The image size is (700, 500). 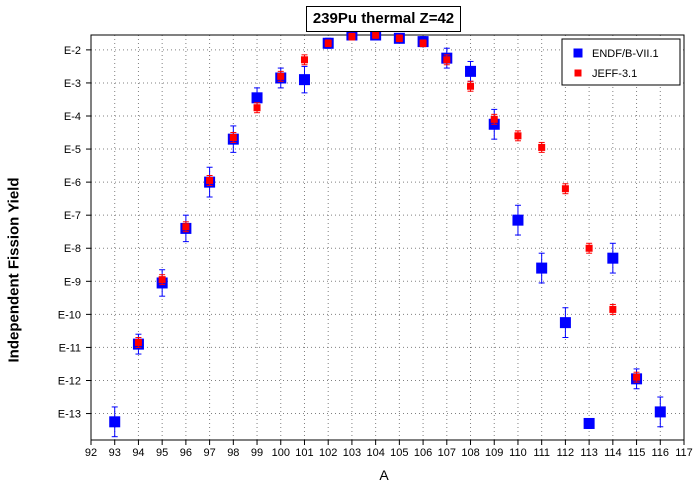 I want to click on x-tick-label: 110, so click(x=518, y=453).